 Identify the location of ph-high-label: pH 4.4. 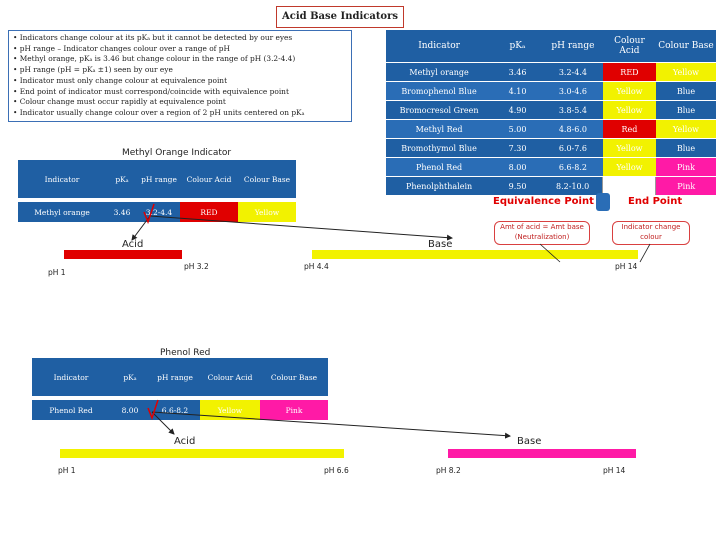
(316, 266).